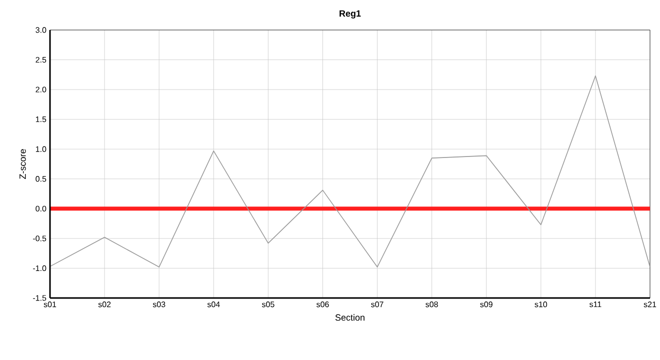  What do you see at coordinates (596, 305) in the screenshot?
I see `x-tick-label: s11` at bounding box center [596, 305].